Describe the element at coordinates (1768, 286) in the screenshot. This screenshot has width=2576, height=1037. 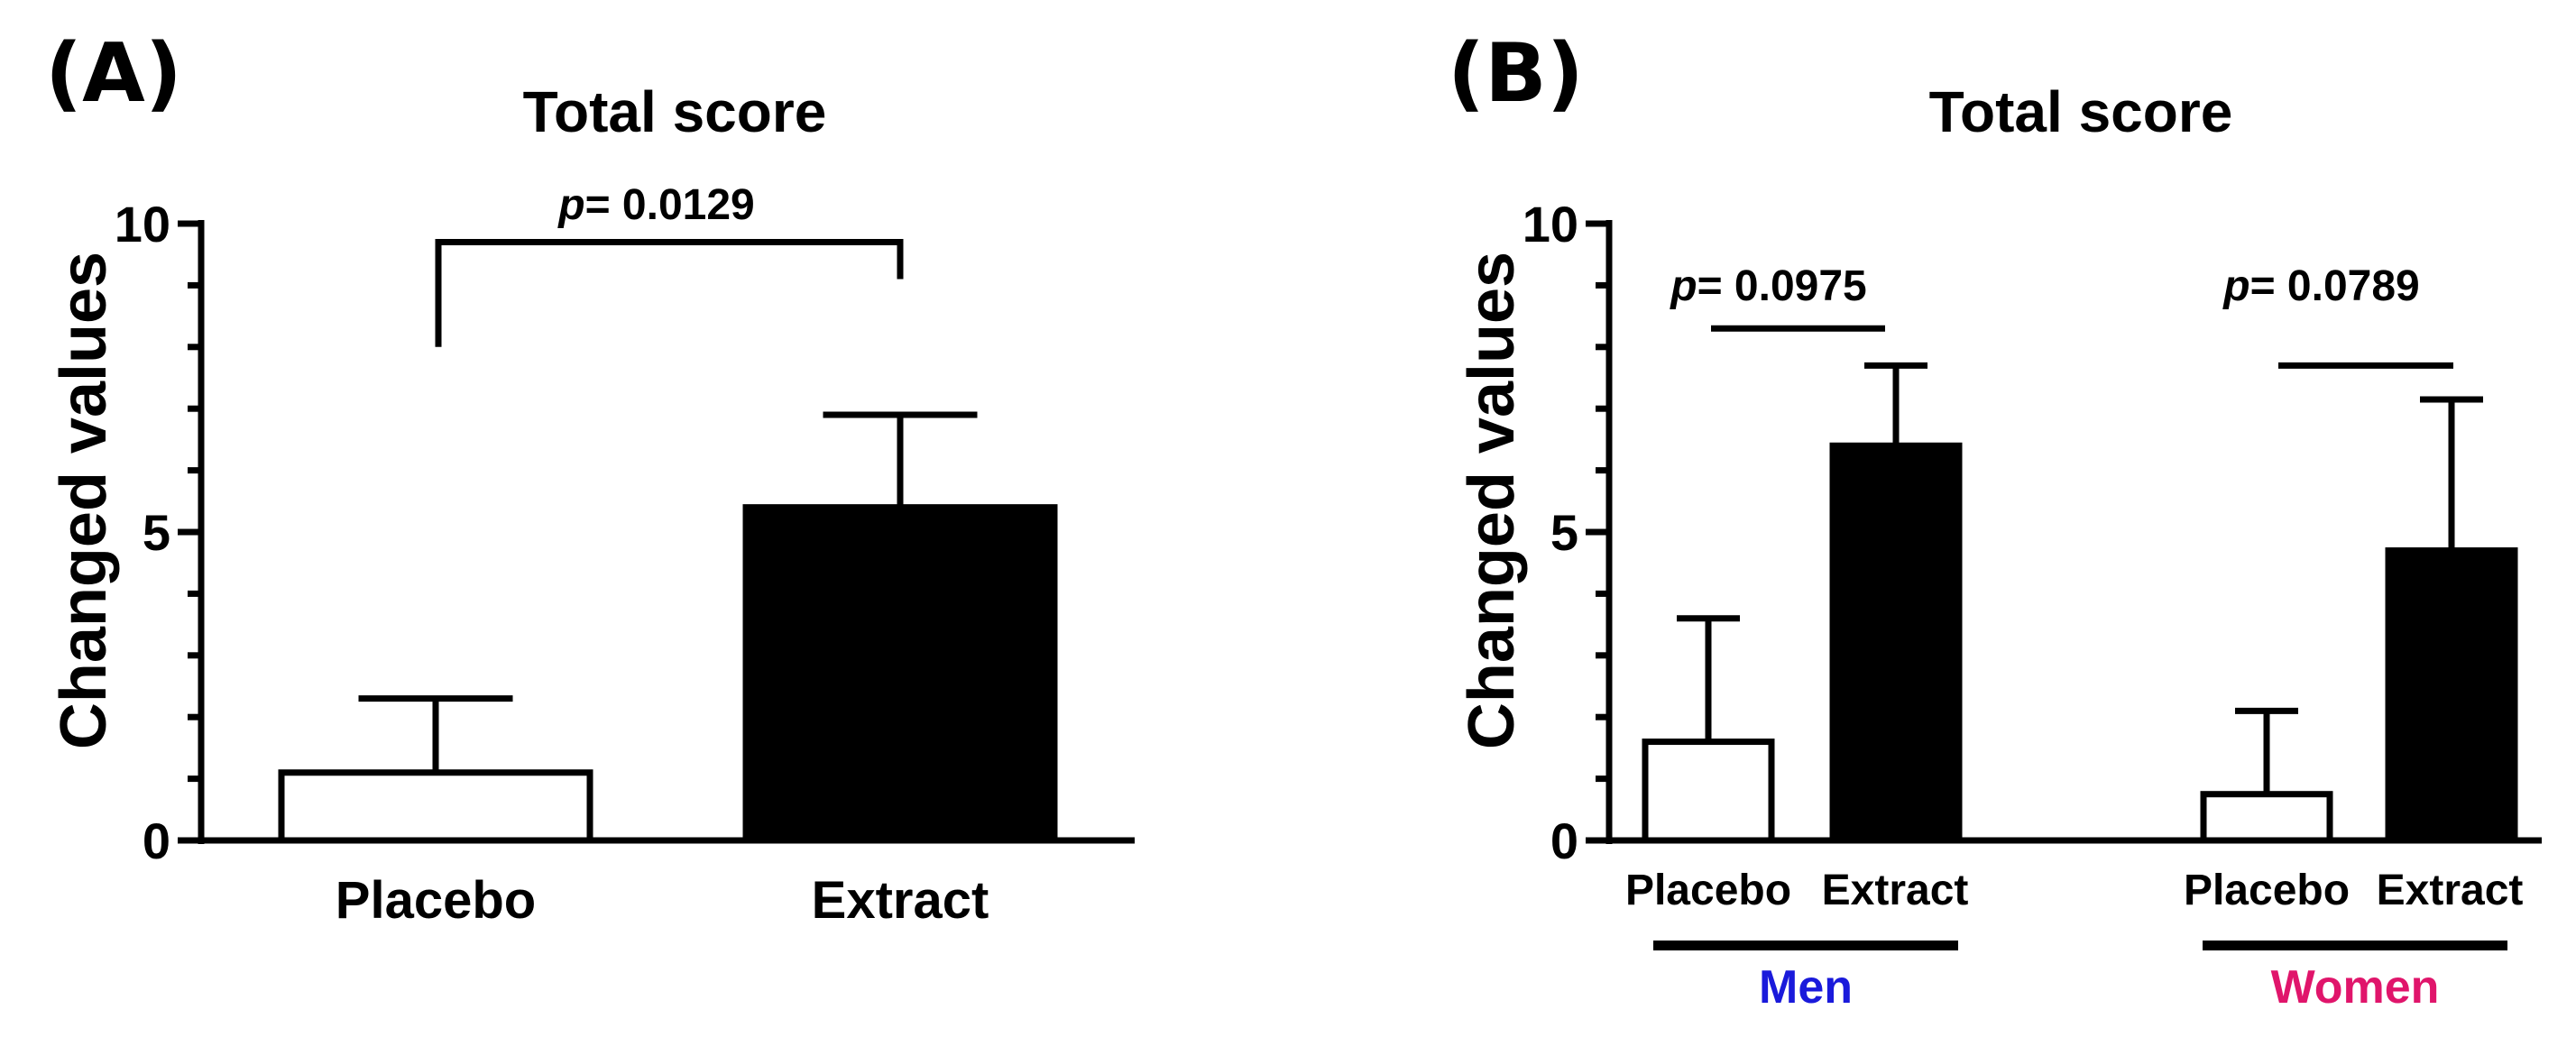
I see `panel-b-men-p-value: p= 0.0975` at that location.